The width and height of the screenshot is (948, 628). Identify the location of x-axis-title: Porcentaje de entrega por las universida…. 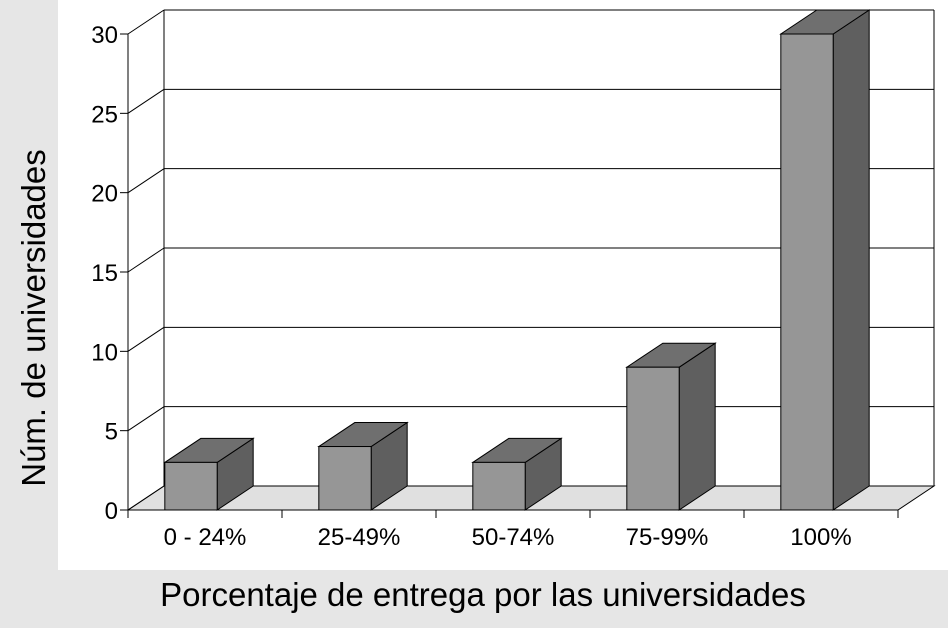
(483, 594).